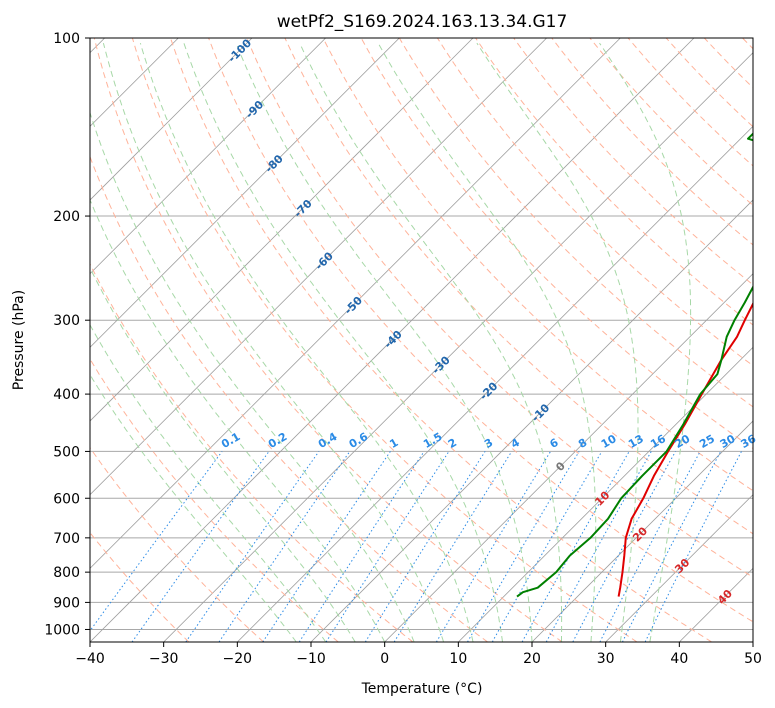 The width and height of the screenshot is (775, 708). Describe the element at coordinates (685, 449) in the screenshot. I see `temperature-profile` at that location.